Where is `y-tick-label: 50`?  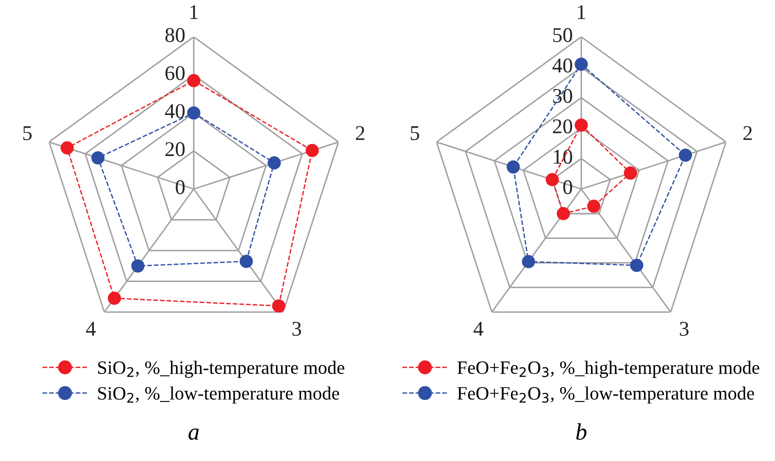
y-tick-label: 50 is located at coordinates (562, 35).